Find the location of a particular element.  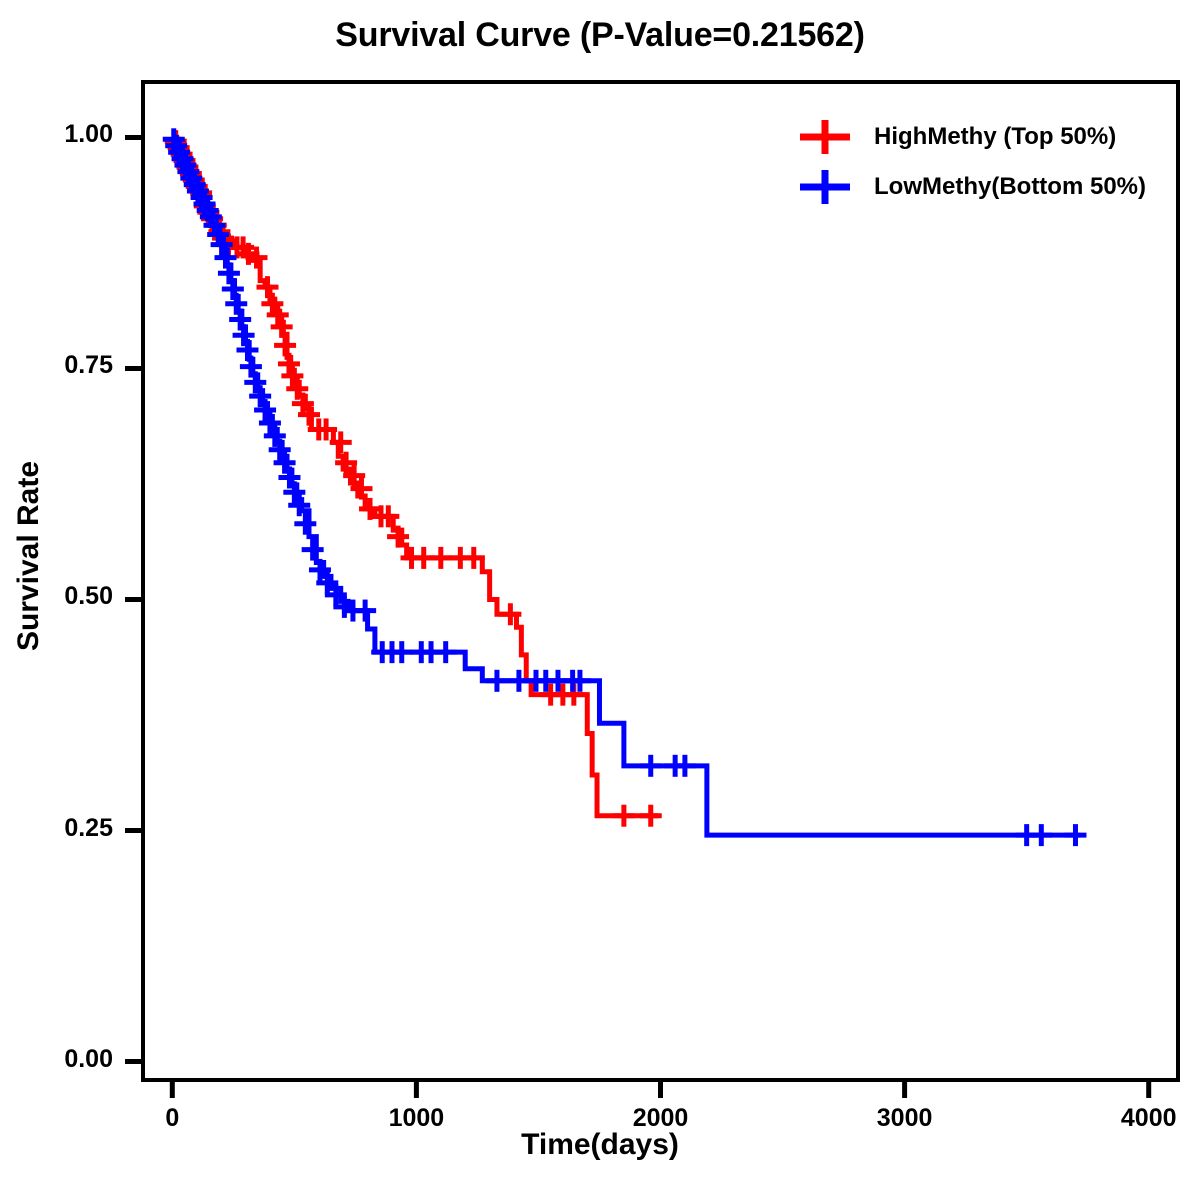

x-tick-label: 3000 is located at coordinates (904, 1118).